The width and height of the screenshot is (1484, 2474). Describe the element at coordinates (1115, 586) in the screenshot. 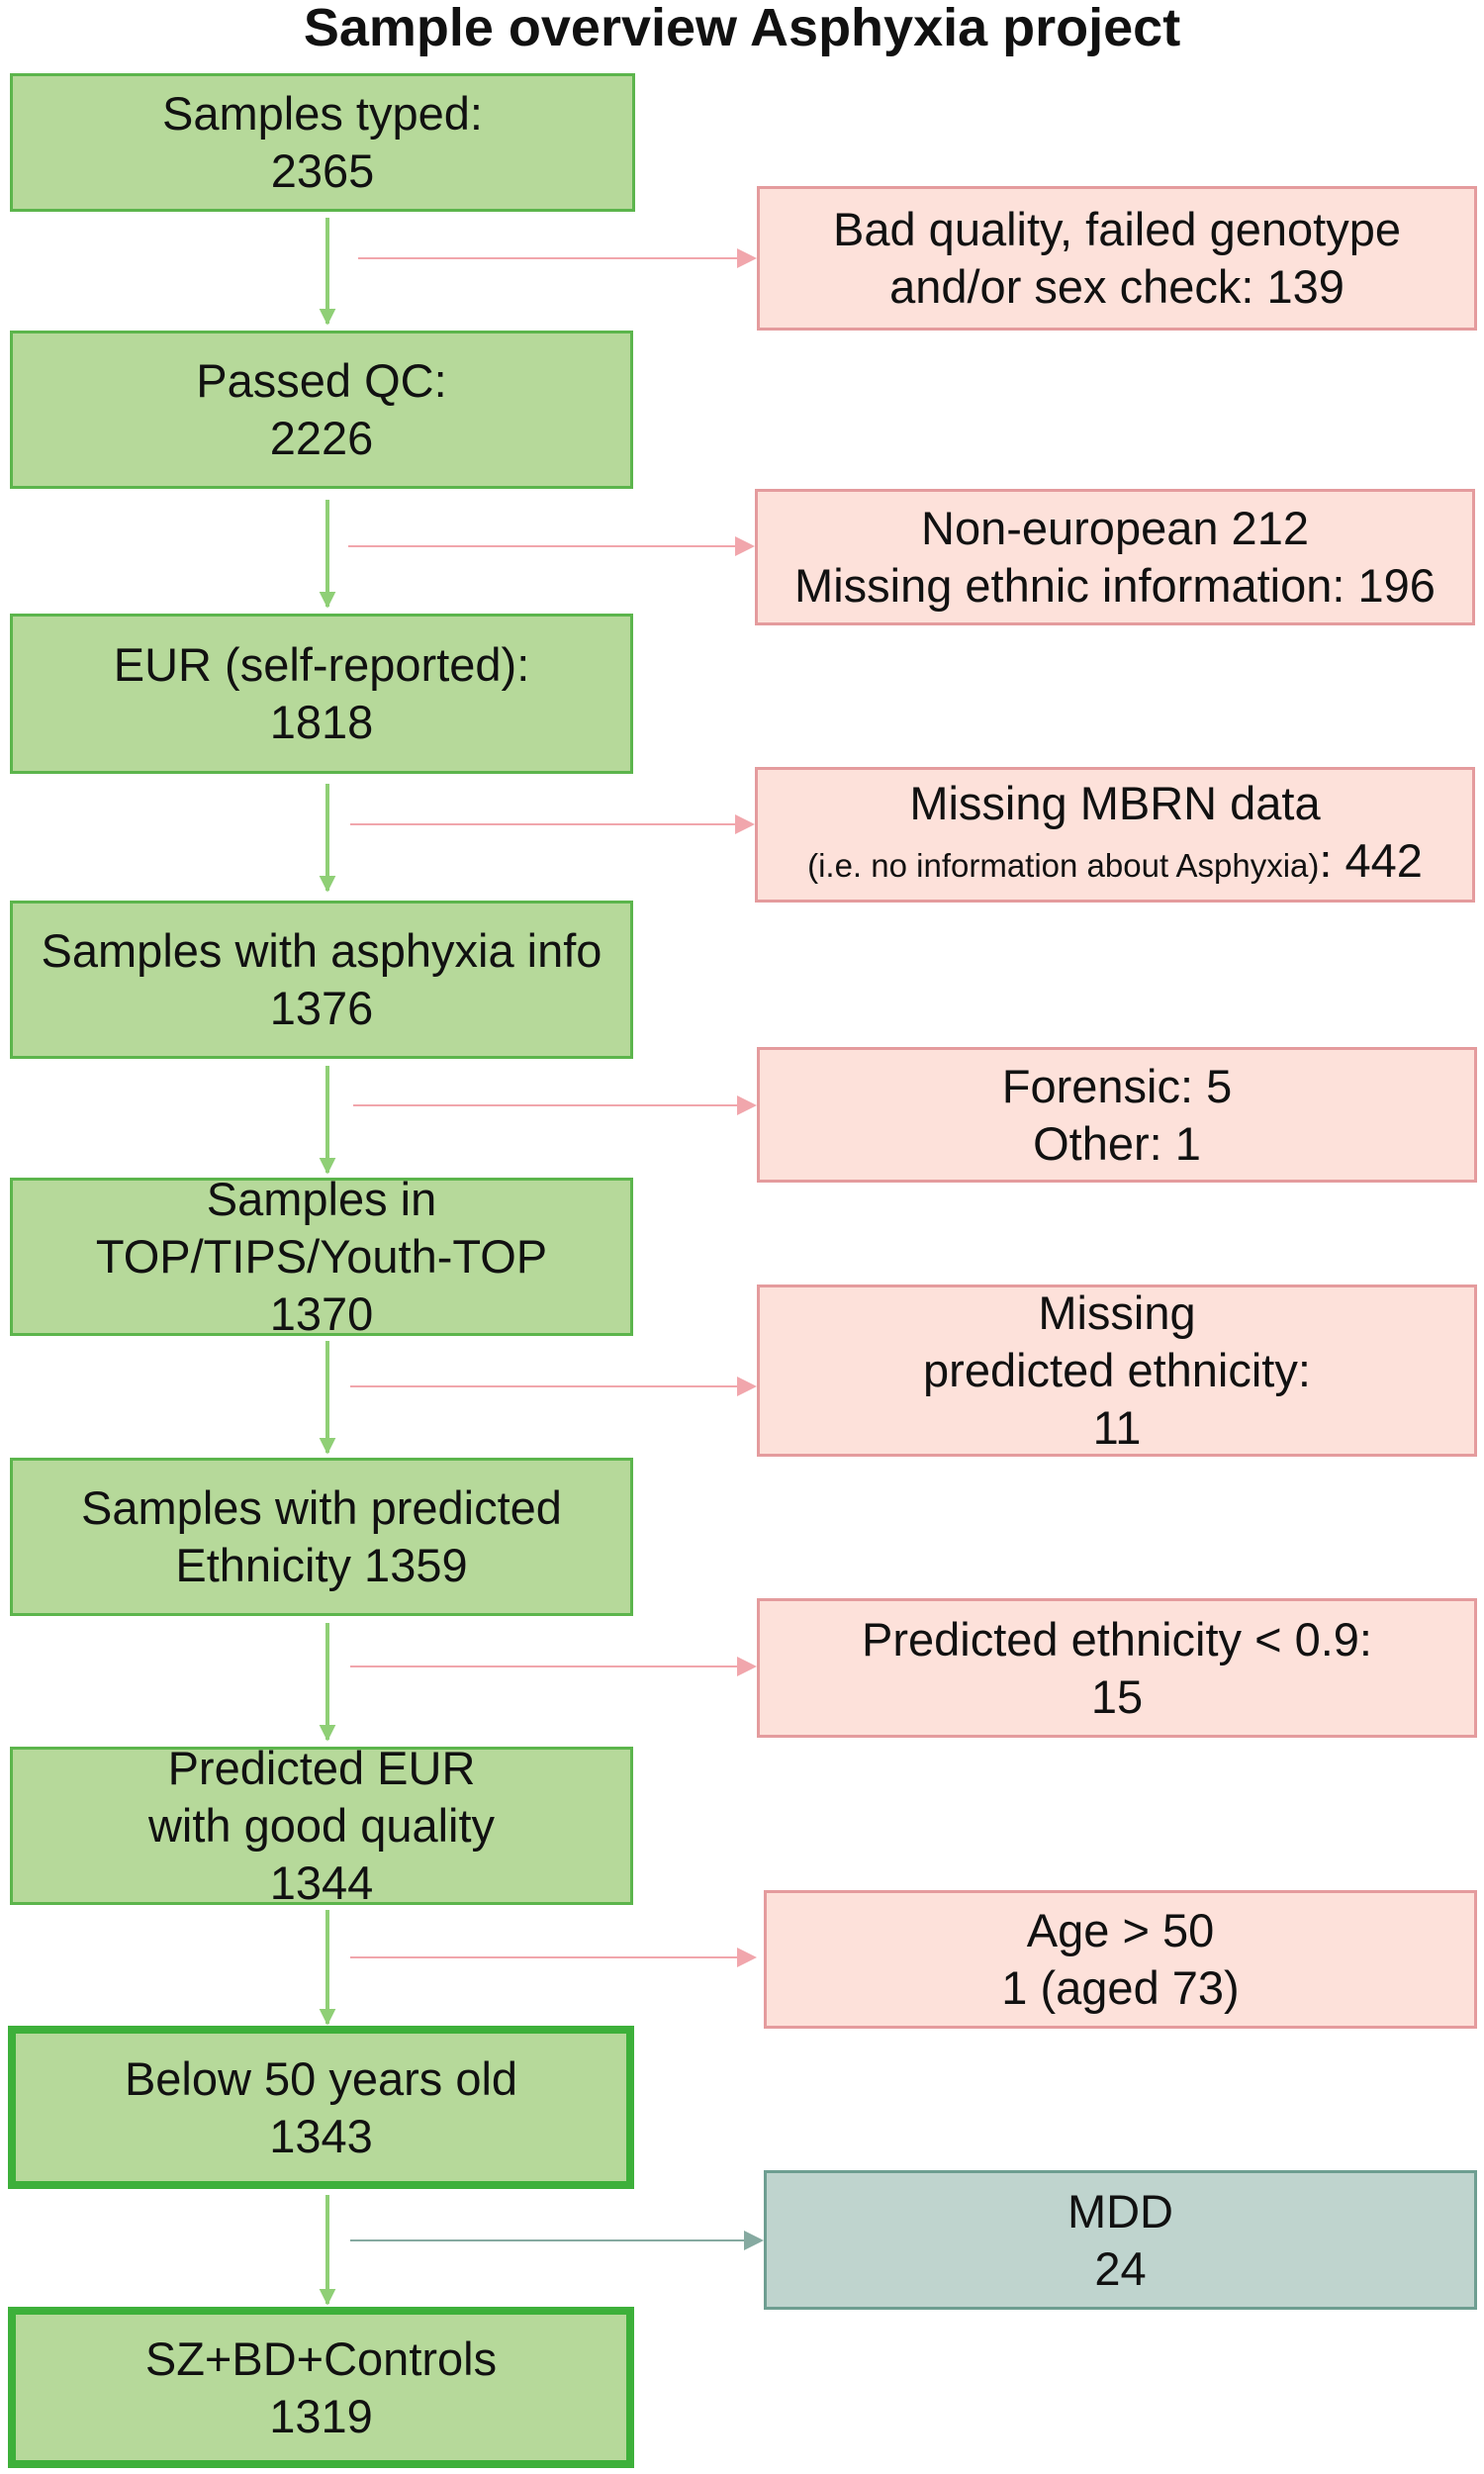

I see `excluded-box-line: Missing ethnic information: 196` at that location.